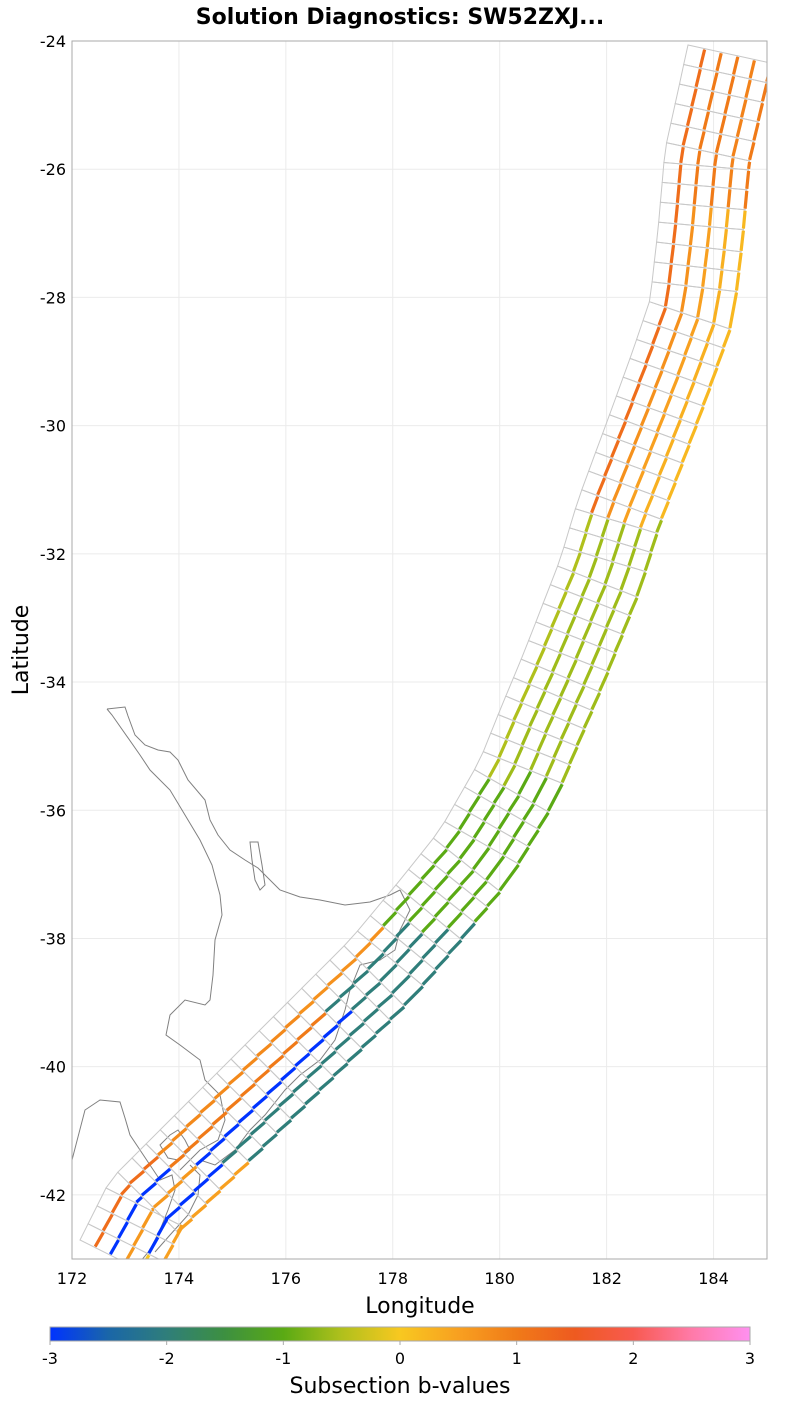 This screenshot has width=800, height=1407. What do you see at coordinates (72, 1278) in the screenshot?
I see `x-tick-label: 172` at bounding box center [72, 1278].